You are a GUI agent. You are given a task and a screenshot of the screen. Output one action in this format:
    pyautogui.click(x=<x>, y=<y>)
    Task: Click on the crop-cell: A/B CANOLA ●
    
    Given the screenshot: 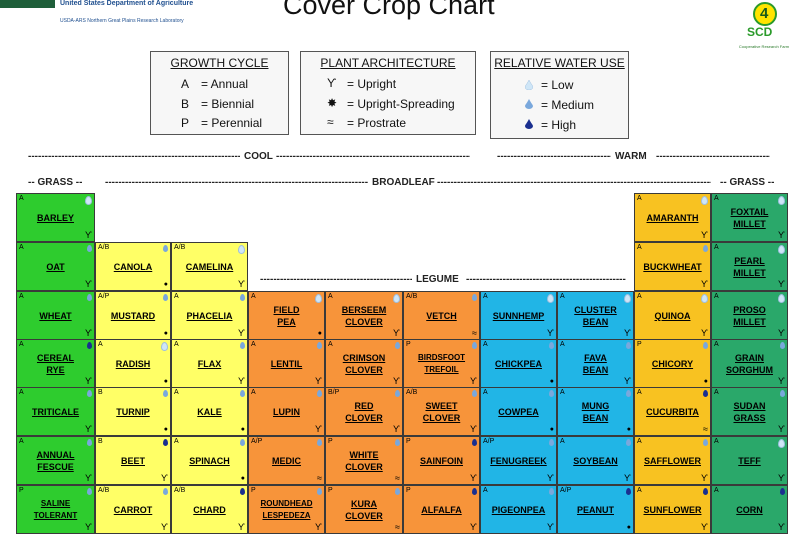 What is the action you would take?
    pyautogui.click(x=133, y=266)
    